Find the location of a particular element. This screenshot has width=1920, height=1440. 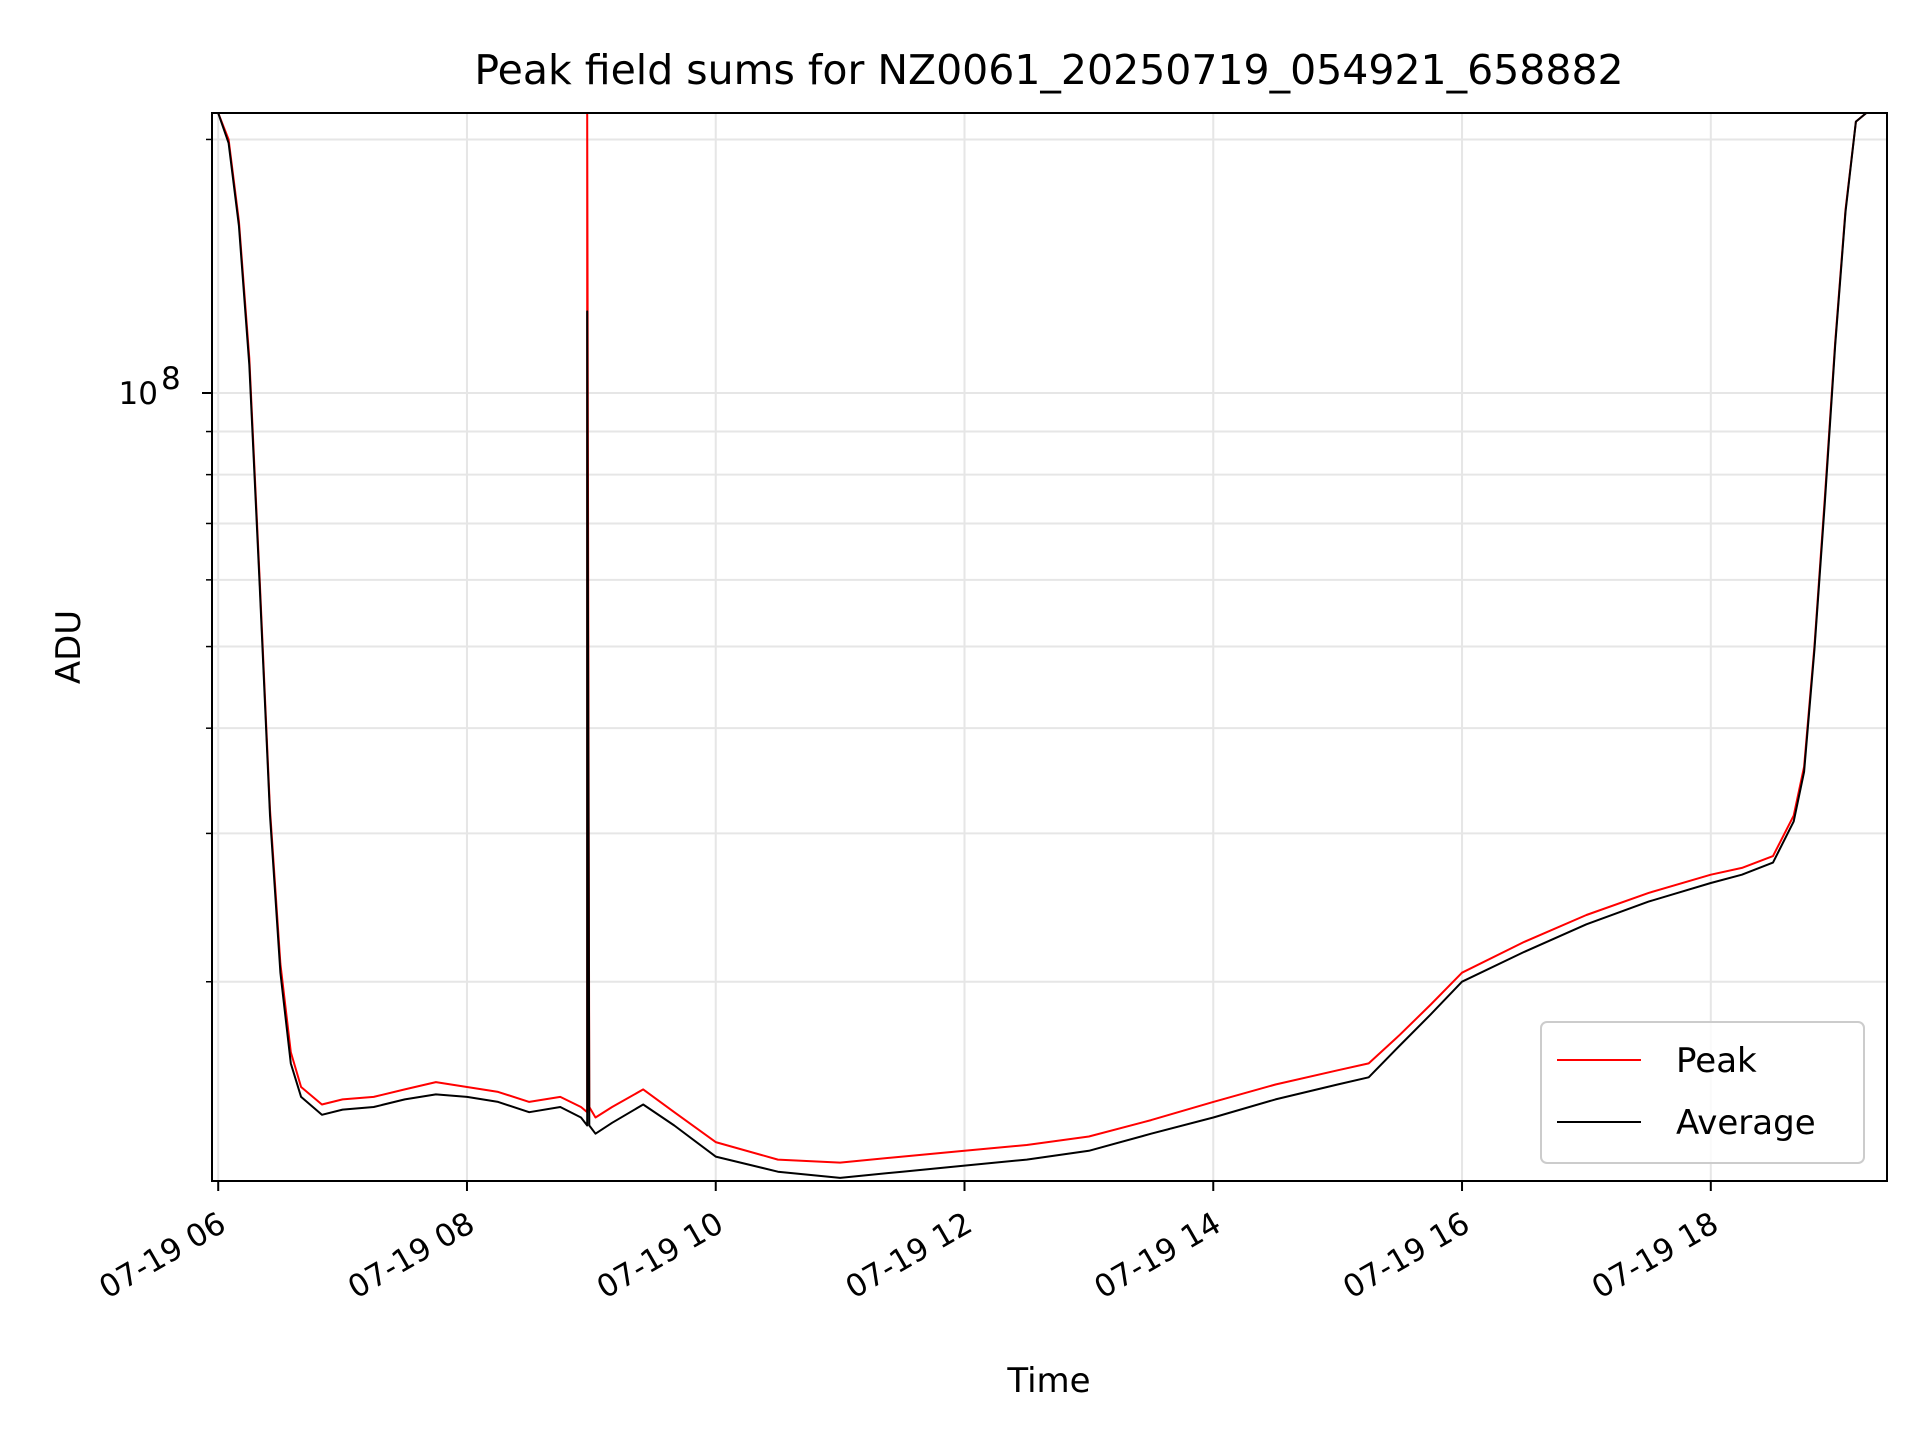

x-axis-label: Time is located at coordinates (1048, 1381).